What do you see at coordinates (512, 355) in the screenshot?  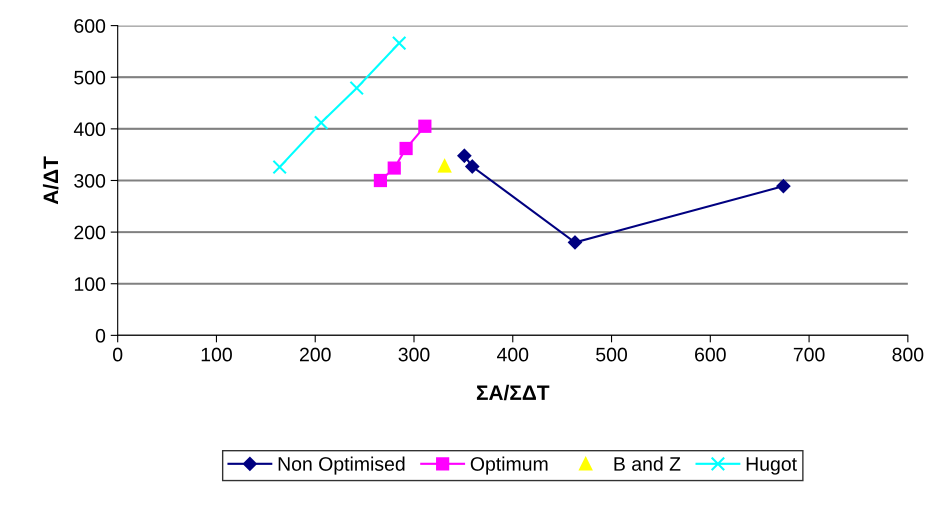 I see `x-tick-label: 400` at bounding box center [512, 355].